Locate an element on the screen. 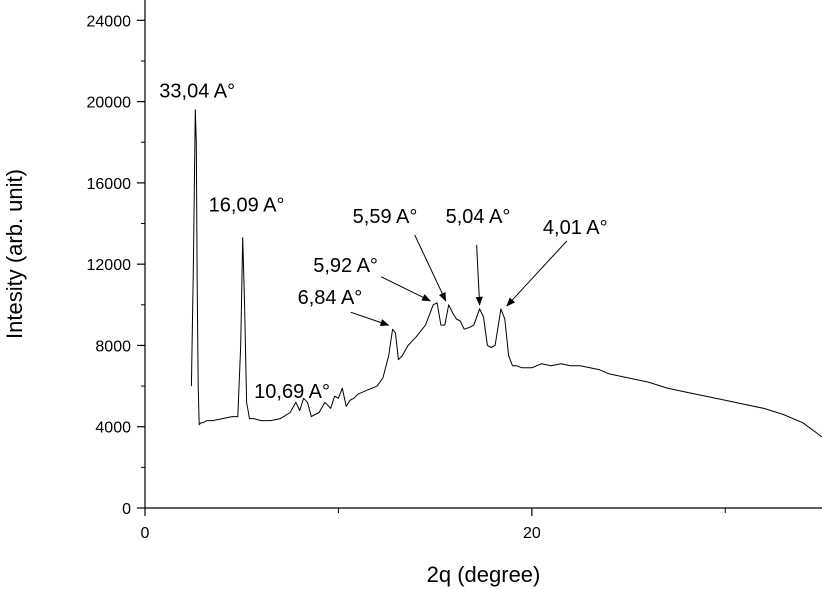 This screenshot has height=589, width=823. peak-label: 6,84 A° is located at coordinates (330, 298).